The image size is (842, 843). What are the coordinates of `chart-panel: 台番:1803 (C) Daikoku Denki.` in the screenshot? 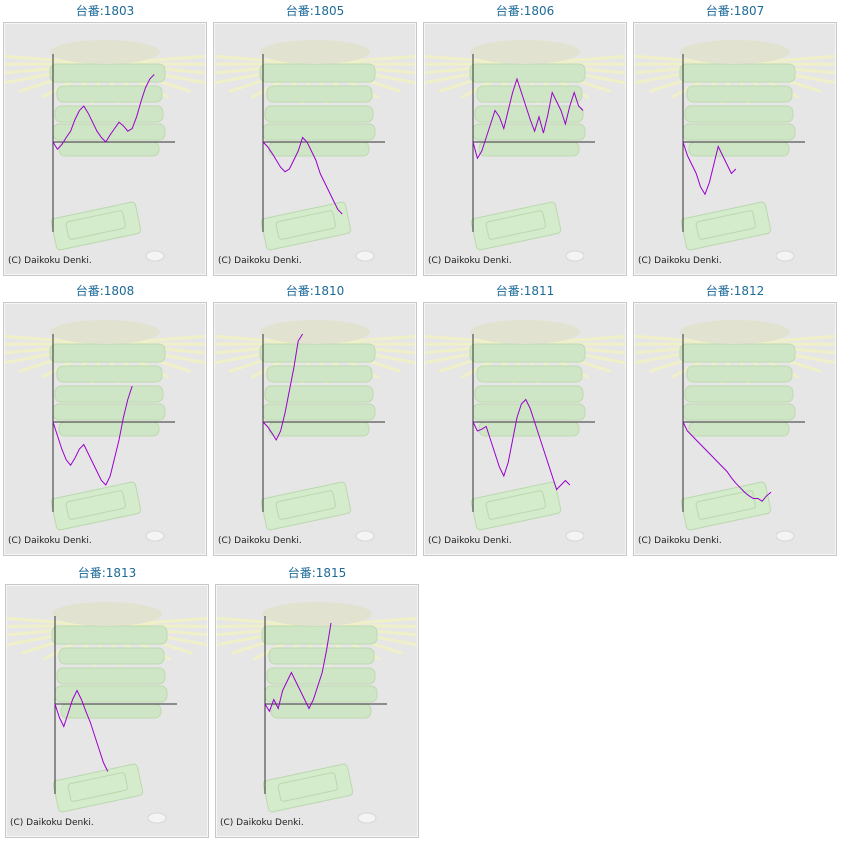 It's located at (105, 138).